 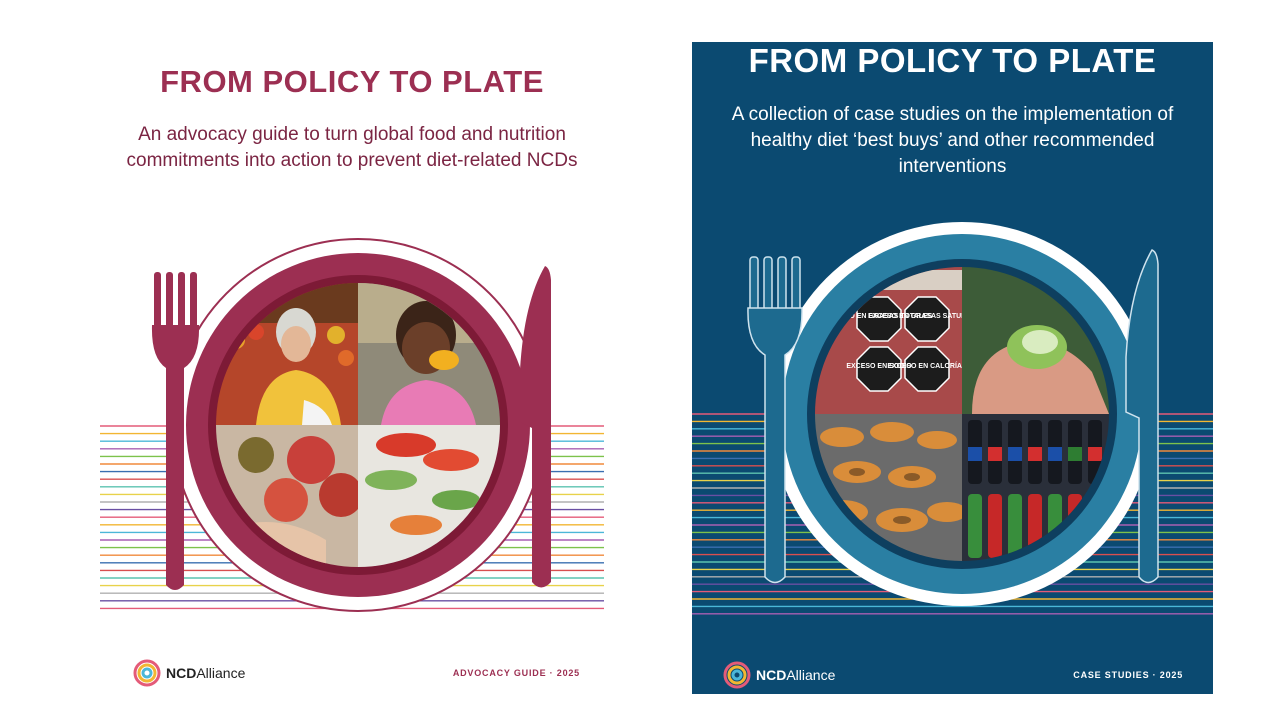 I want to click on svg-text: EXCESO EN GRASAS TOTALES, so click(x=879, y=316).